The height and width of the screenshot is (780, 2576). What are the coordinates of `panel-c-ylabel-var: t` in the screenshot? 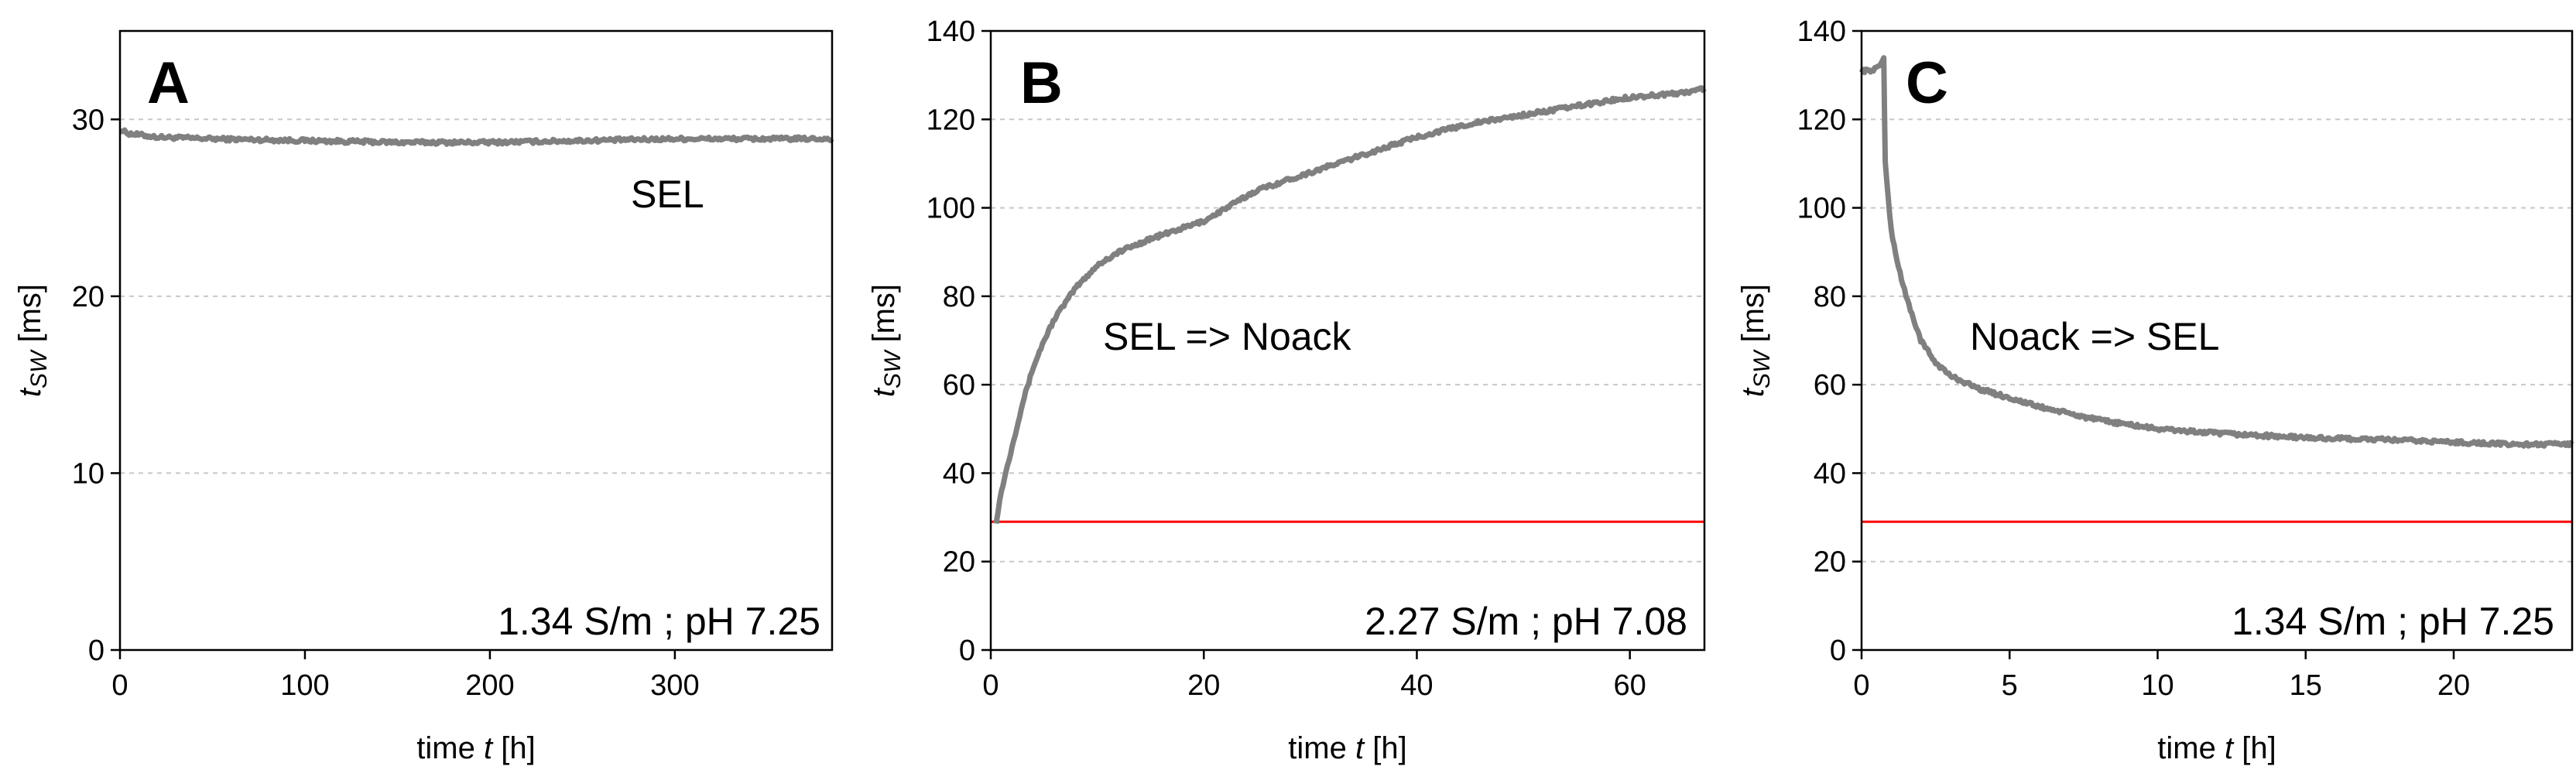 It's located at (1753, 392).